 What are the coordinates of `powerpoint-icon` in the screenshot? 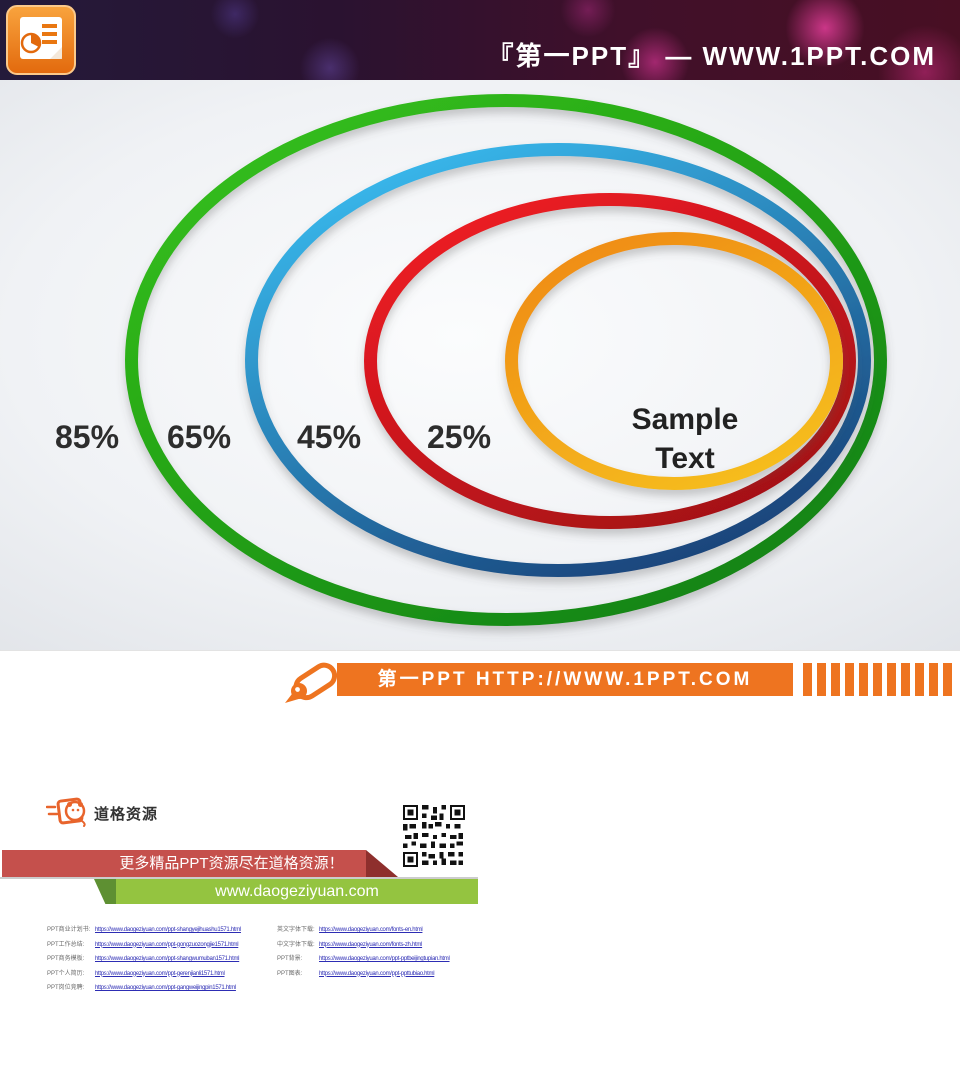 It's located at (41, 40).